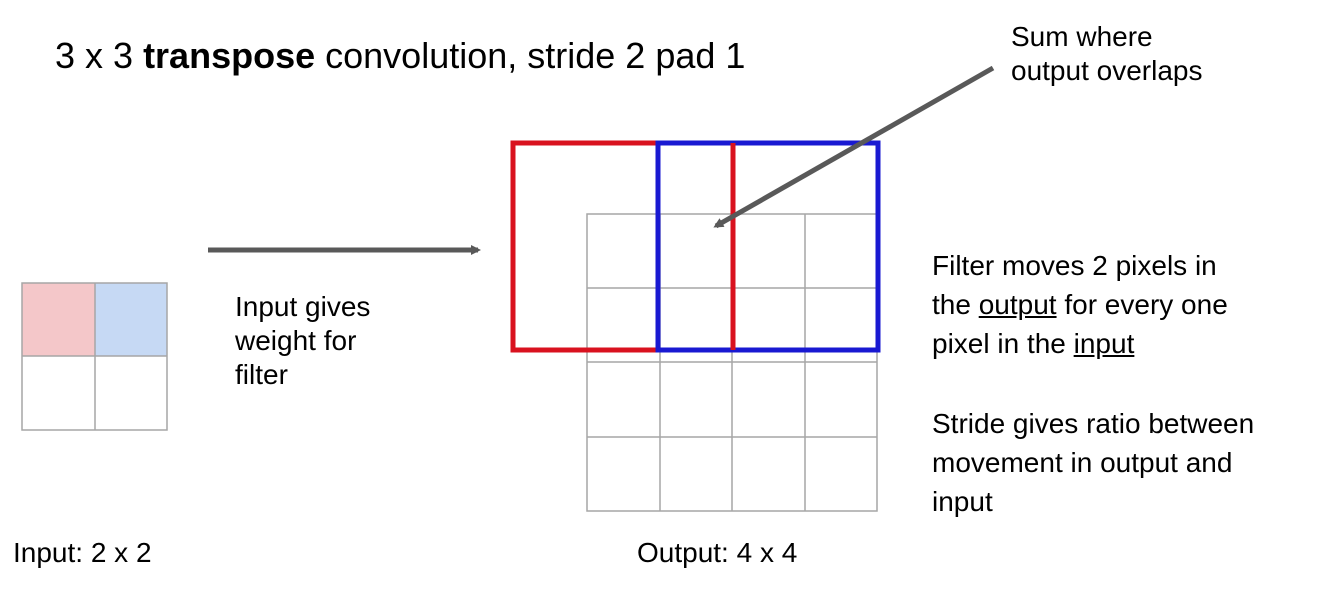 The height and width of the screenshot is (612, 1332). I want to click on sum-note-line-2: output overlaps, so click(1107, 70).